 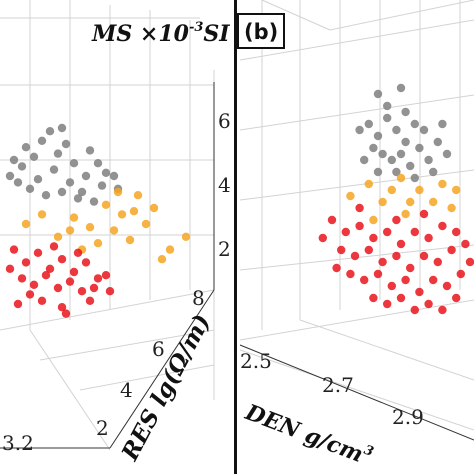 I want to click on x-tick-2-7: 2.7, so click(x=338, y=385).